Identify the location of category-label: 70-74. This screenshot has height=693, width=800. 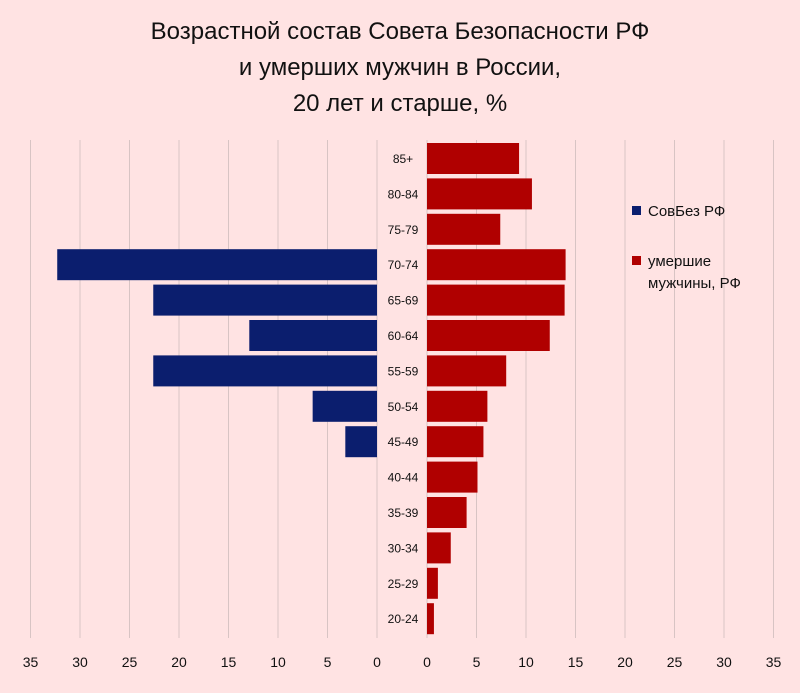
(403, 265).